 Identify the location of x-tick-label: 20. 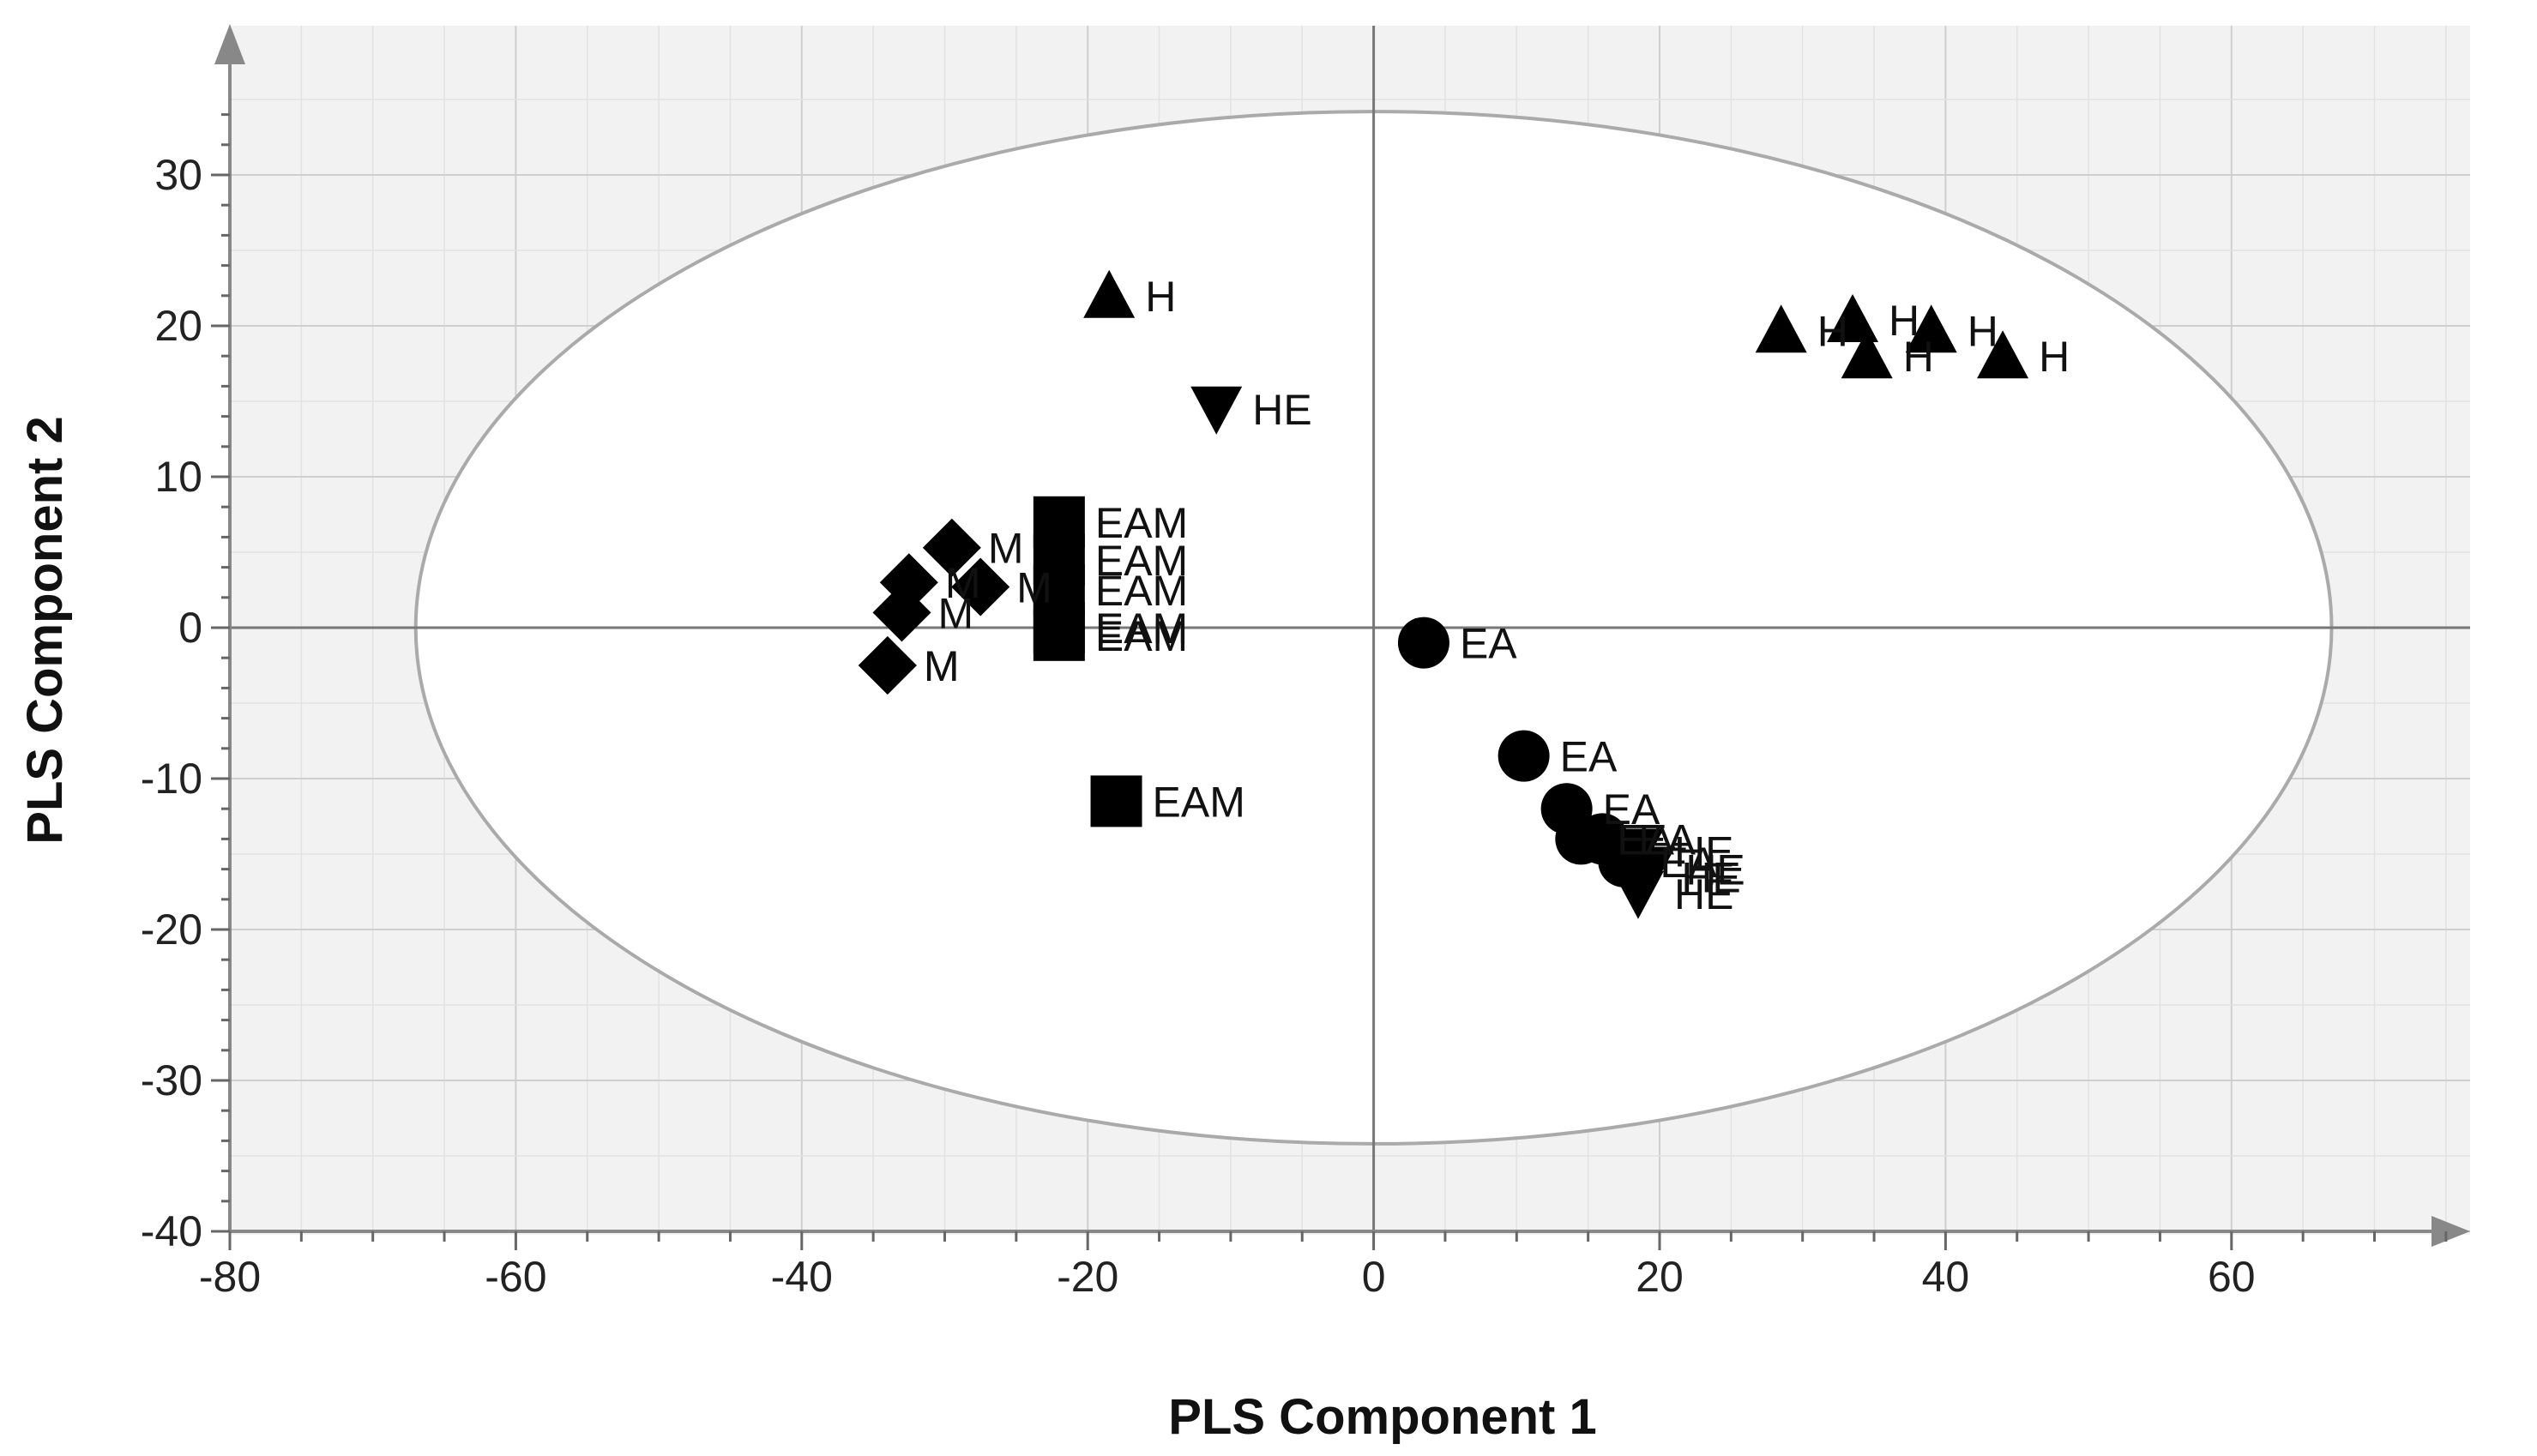
(1660, 1277).